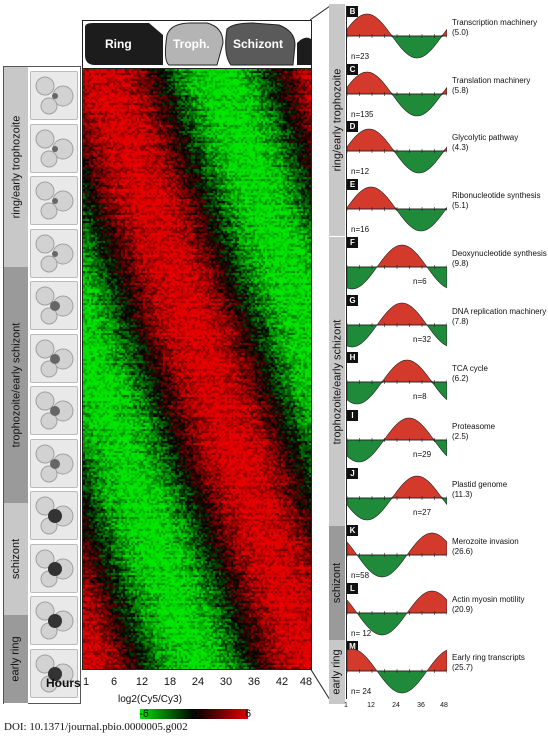  I want to click on profile-gene-count: n=135, so click(362, 114).